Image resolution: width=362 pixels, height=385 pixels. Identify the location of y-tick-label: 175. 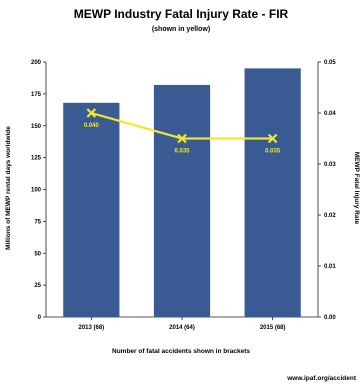
(36, 95).